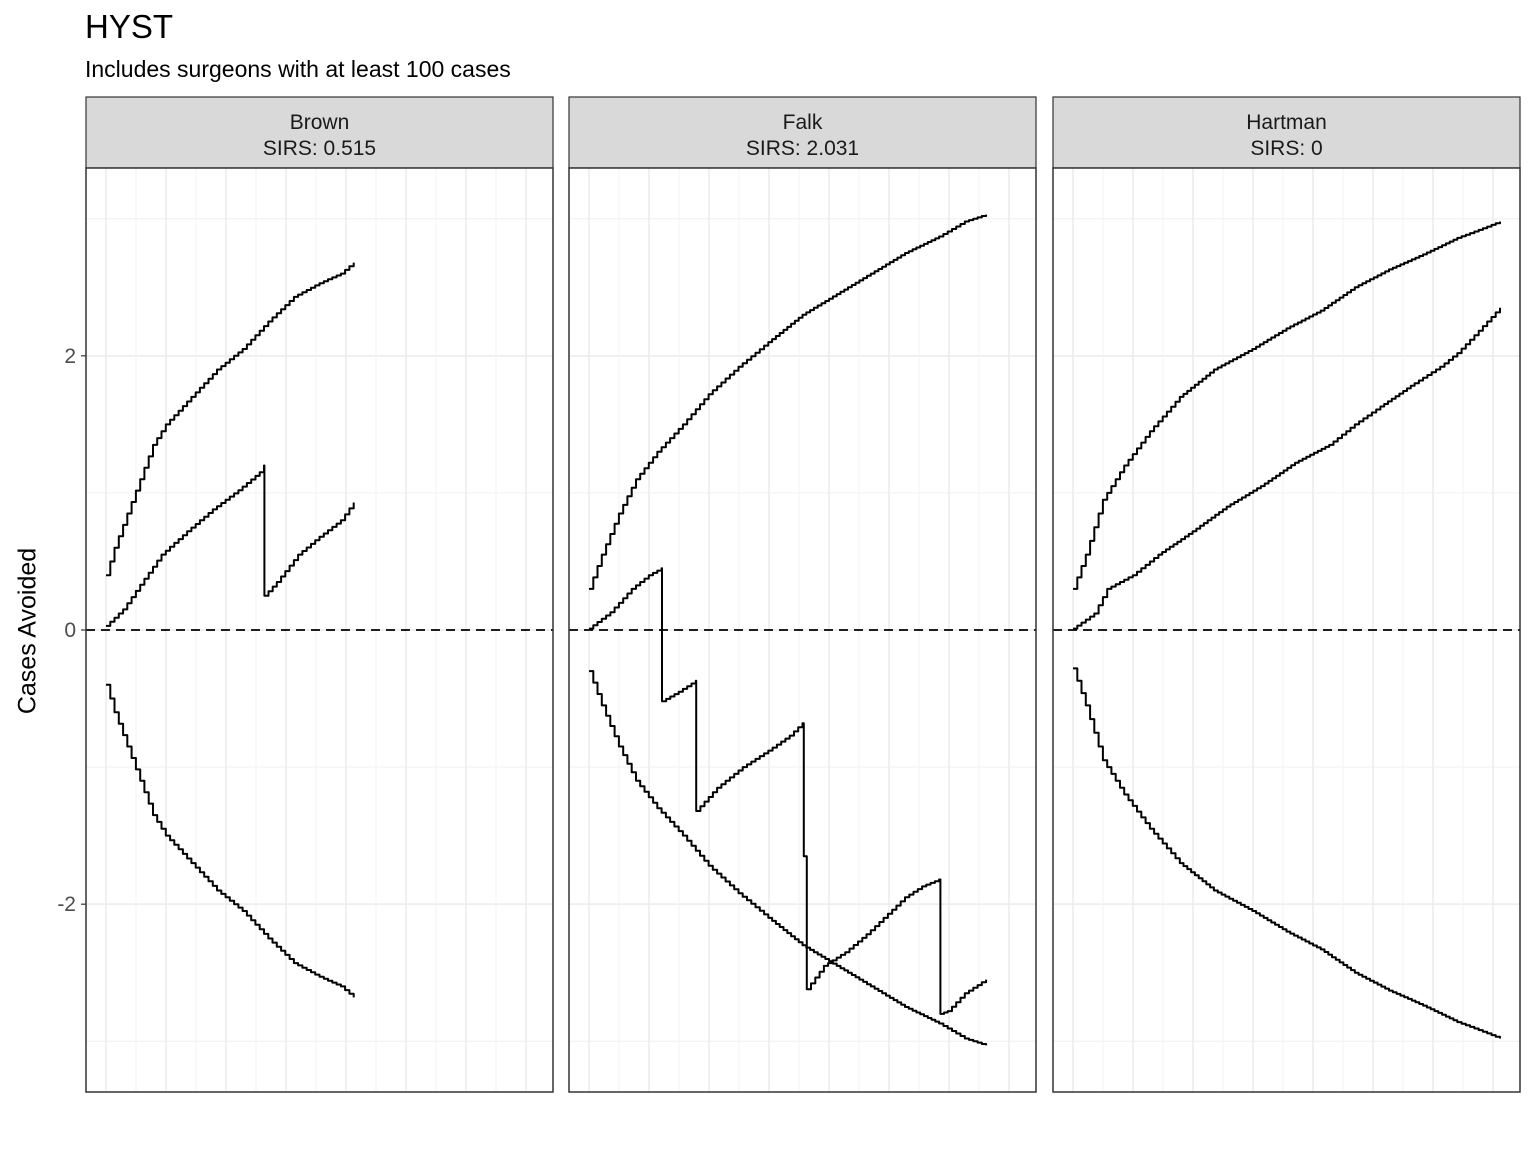 Image resolution: width=1536 pixels, height=1152 pixels. Describe the element at coordinates (319, 148) in the screenshot. I see `facet-stat: SIRS: 0.515` at that location.